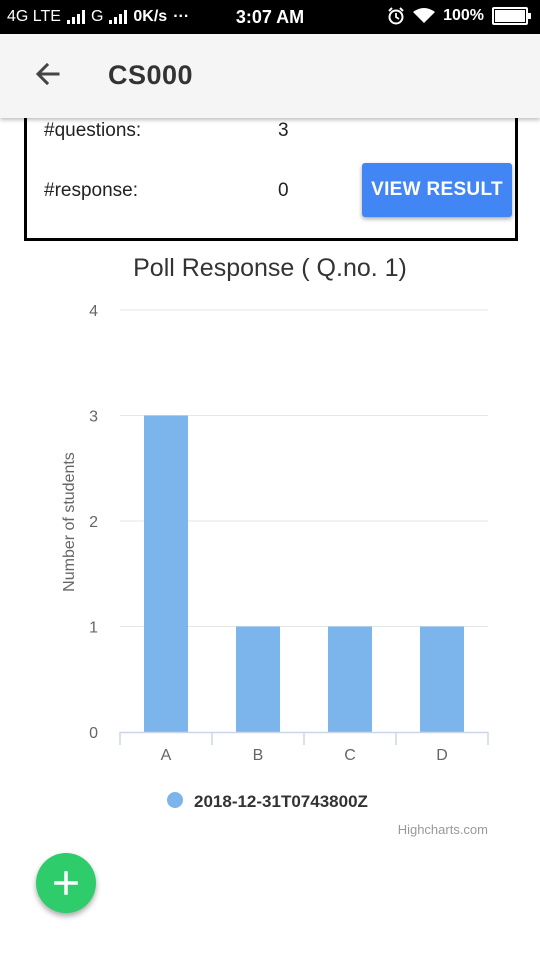 The height and width of the screenshot is (960, 540). What do you see at coordinates (69, 522) in the screenshot?
I see `y-axis-label: Number of students` at bounding box center [69, 522].